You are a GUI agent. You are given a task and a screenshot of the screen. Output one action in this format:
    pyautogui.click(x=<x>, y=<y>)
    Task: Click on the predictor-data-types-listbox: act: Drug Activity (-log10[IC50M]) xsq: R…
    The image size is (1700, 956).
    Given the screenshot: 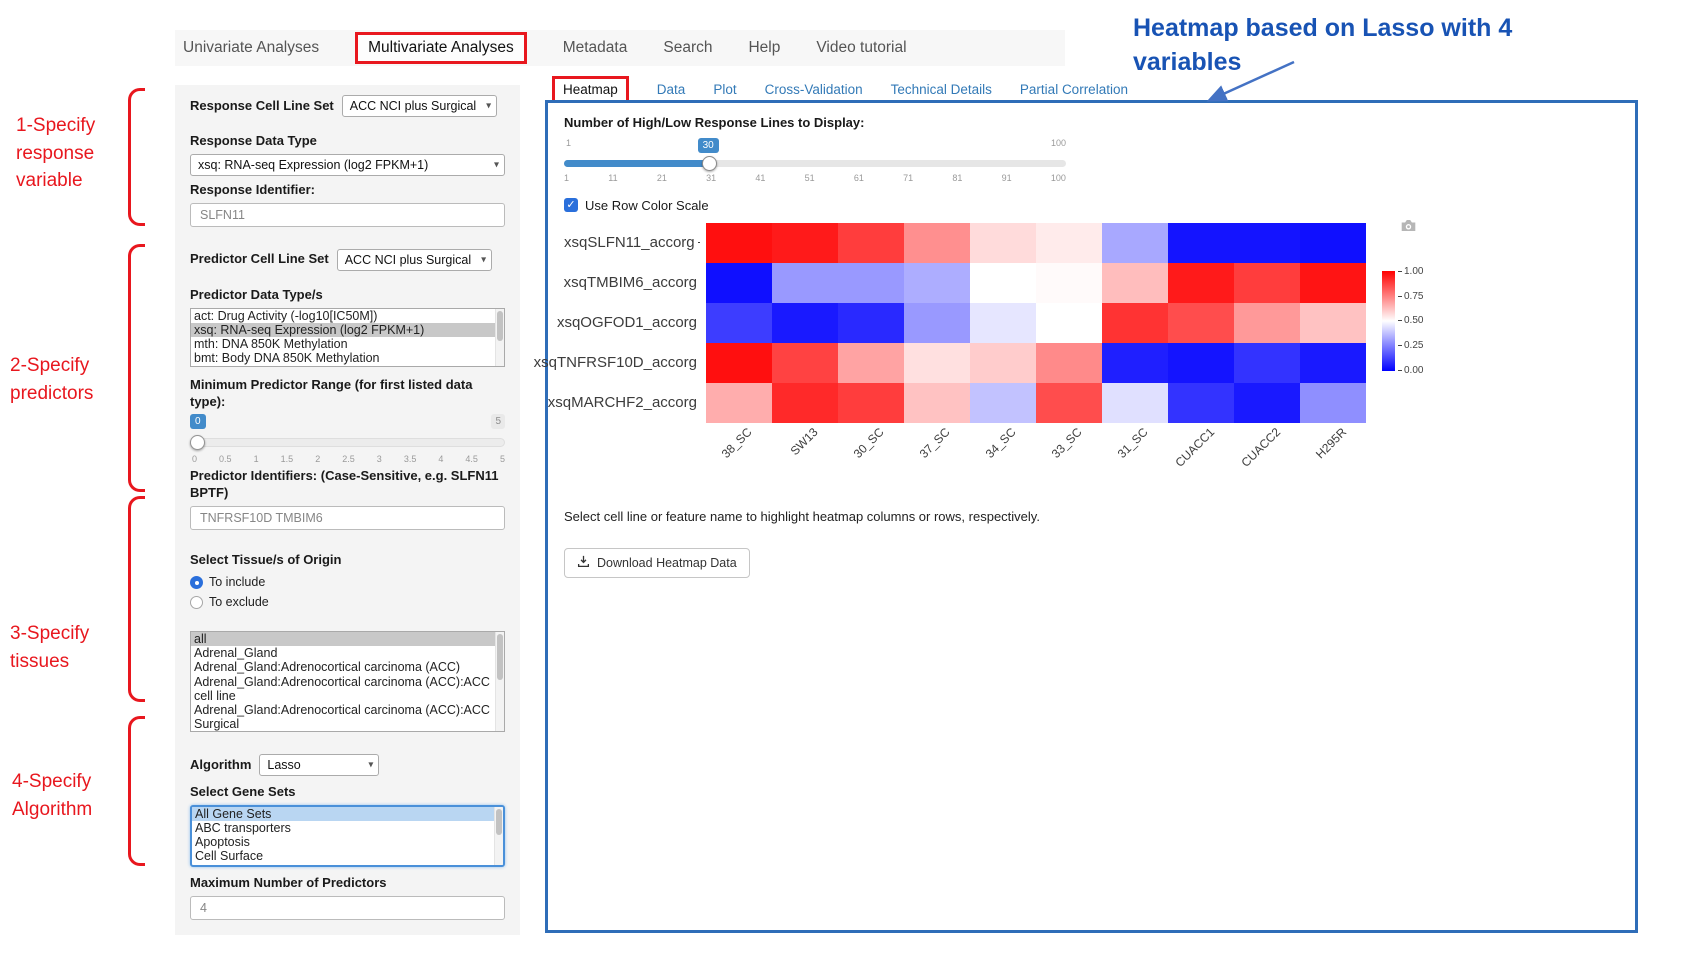 What is the action you would take?
    pyautogui.click(x=347, y=337)
    